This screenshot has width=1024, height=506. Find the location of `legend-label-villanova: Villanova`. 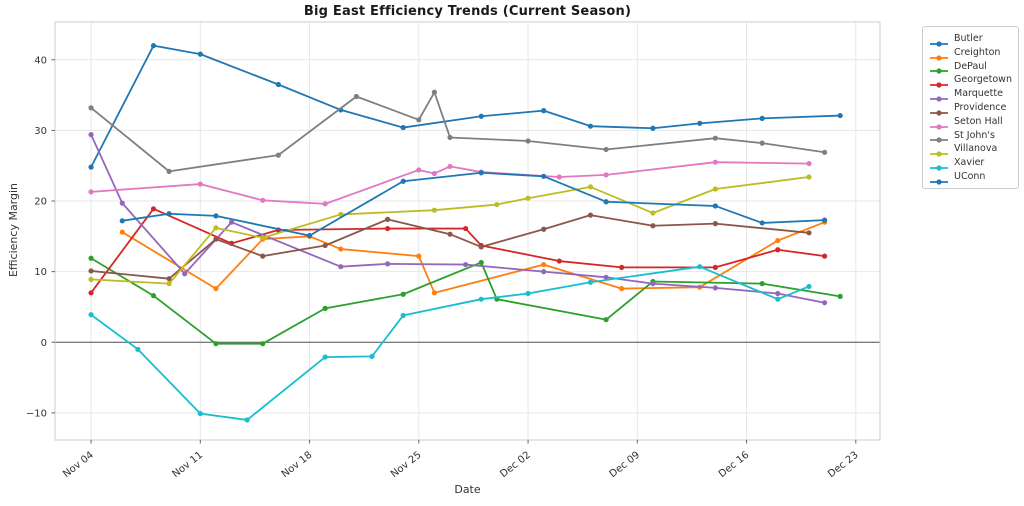

legend-label-villanova: Villanova is located at coordinates (976, 149).